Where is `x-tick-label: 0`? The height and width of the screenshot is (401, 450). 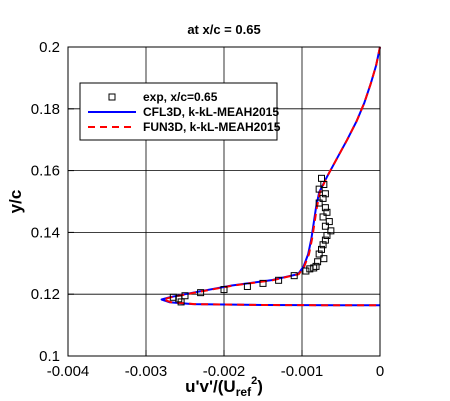
x-tick-label: 0 is located at coordinates (380, 371).